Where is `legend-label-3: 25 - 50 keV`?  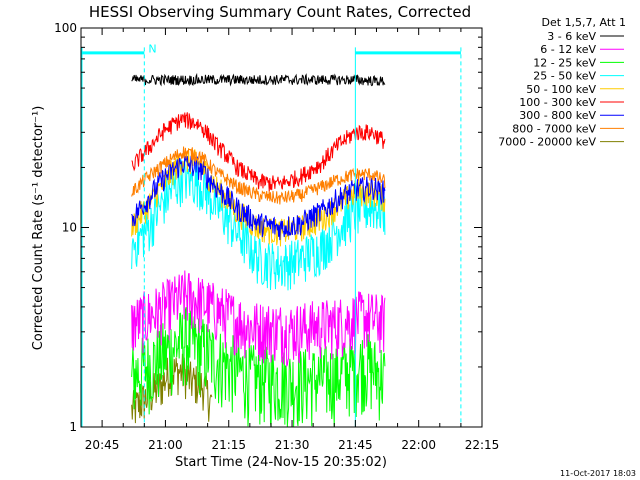 legend-label-3: 25 - 50 keV is located at coordinates (564, 76).